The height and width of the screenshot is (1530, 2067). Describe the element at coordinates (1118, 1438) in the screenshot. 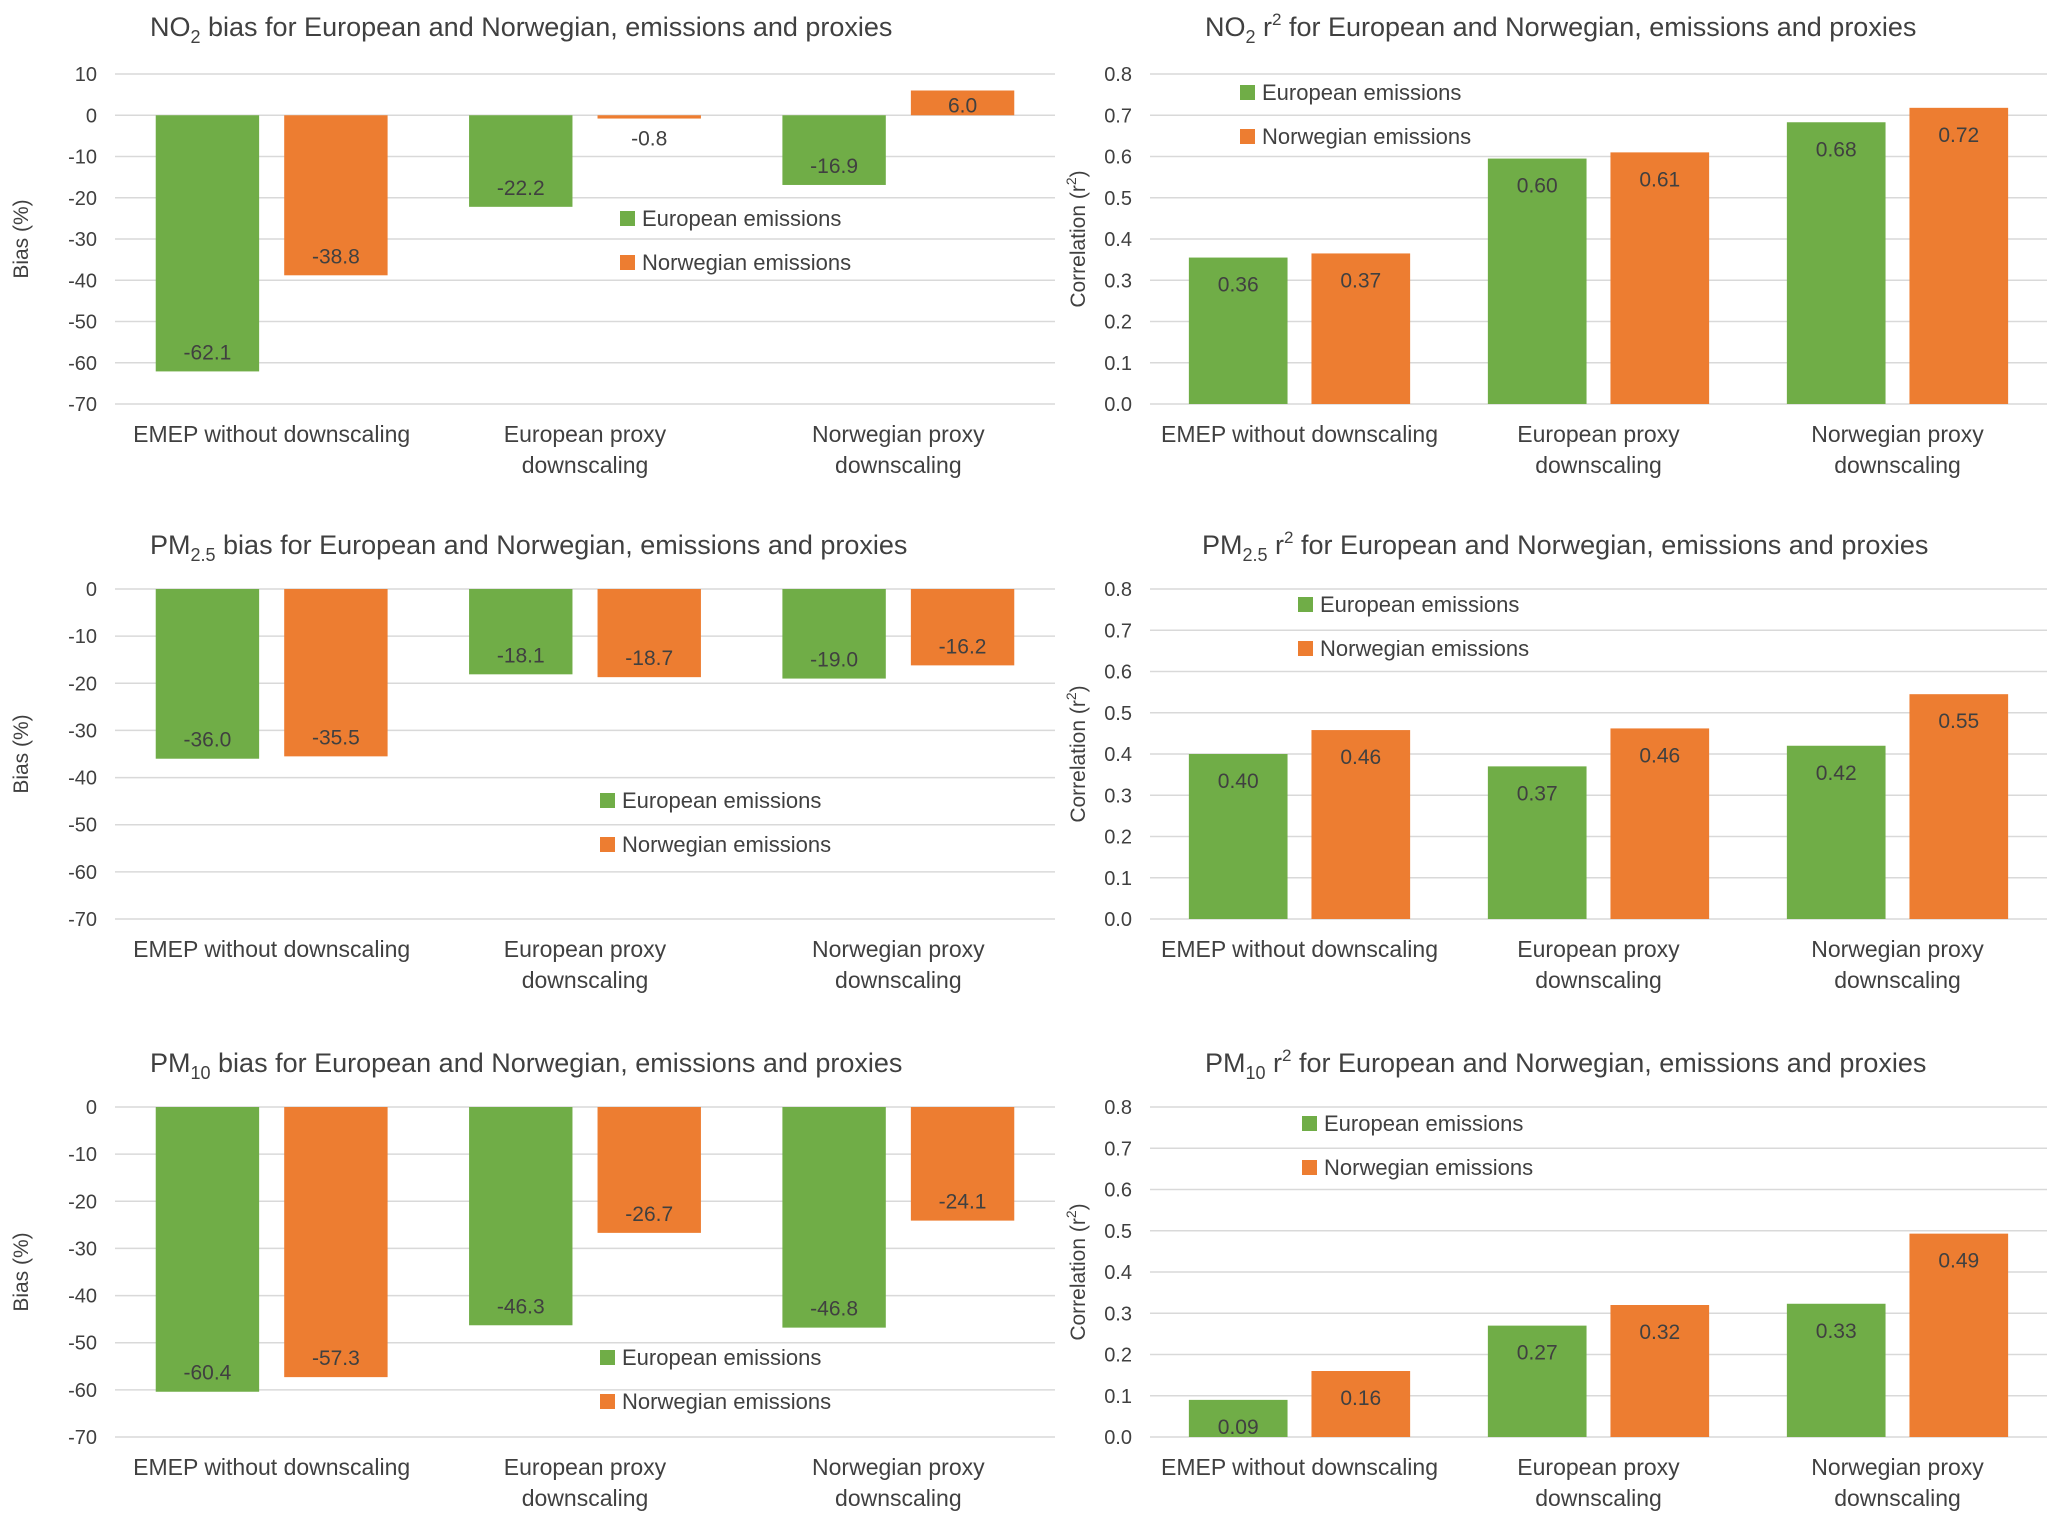

I see `y-tick-label: 0.0` at that location.